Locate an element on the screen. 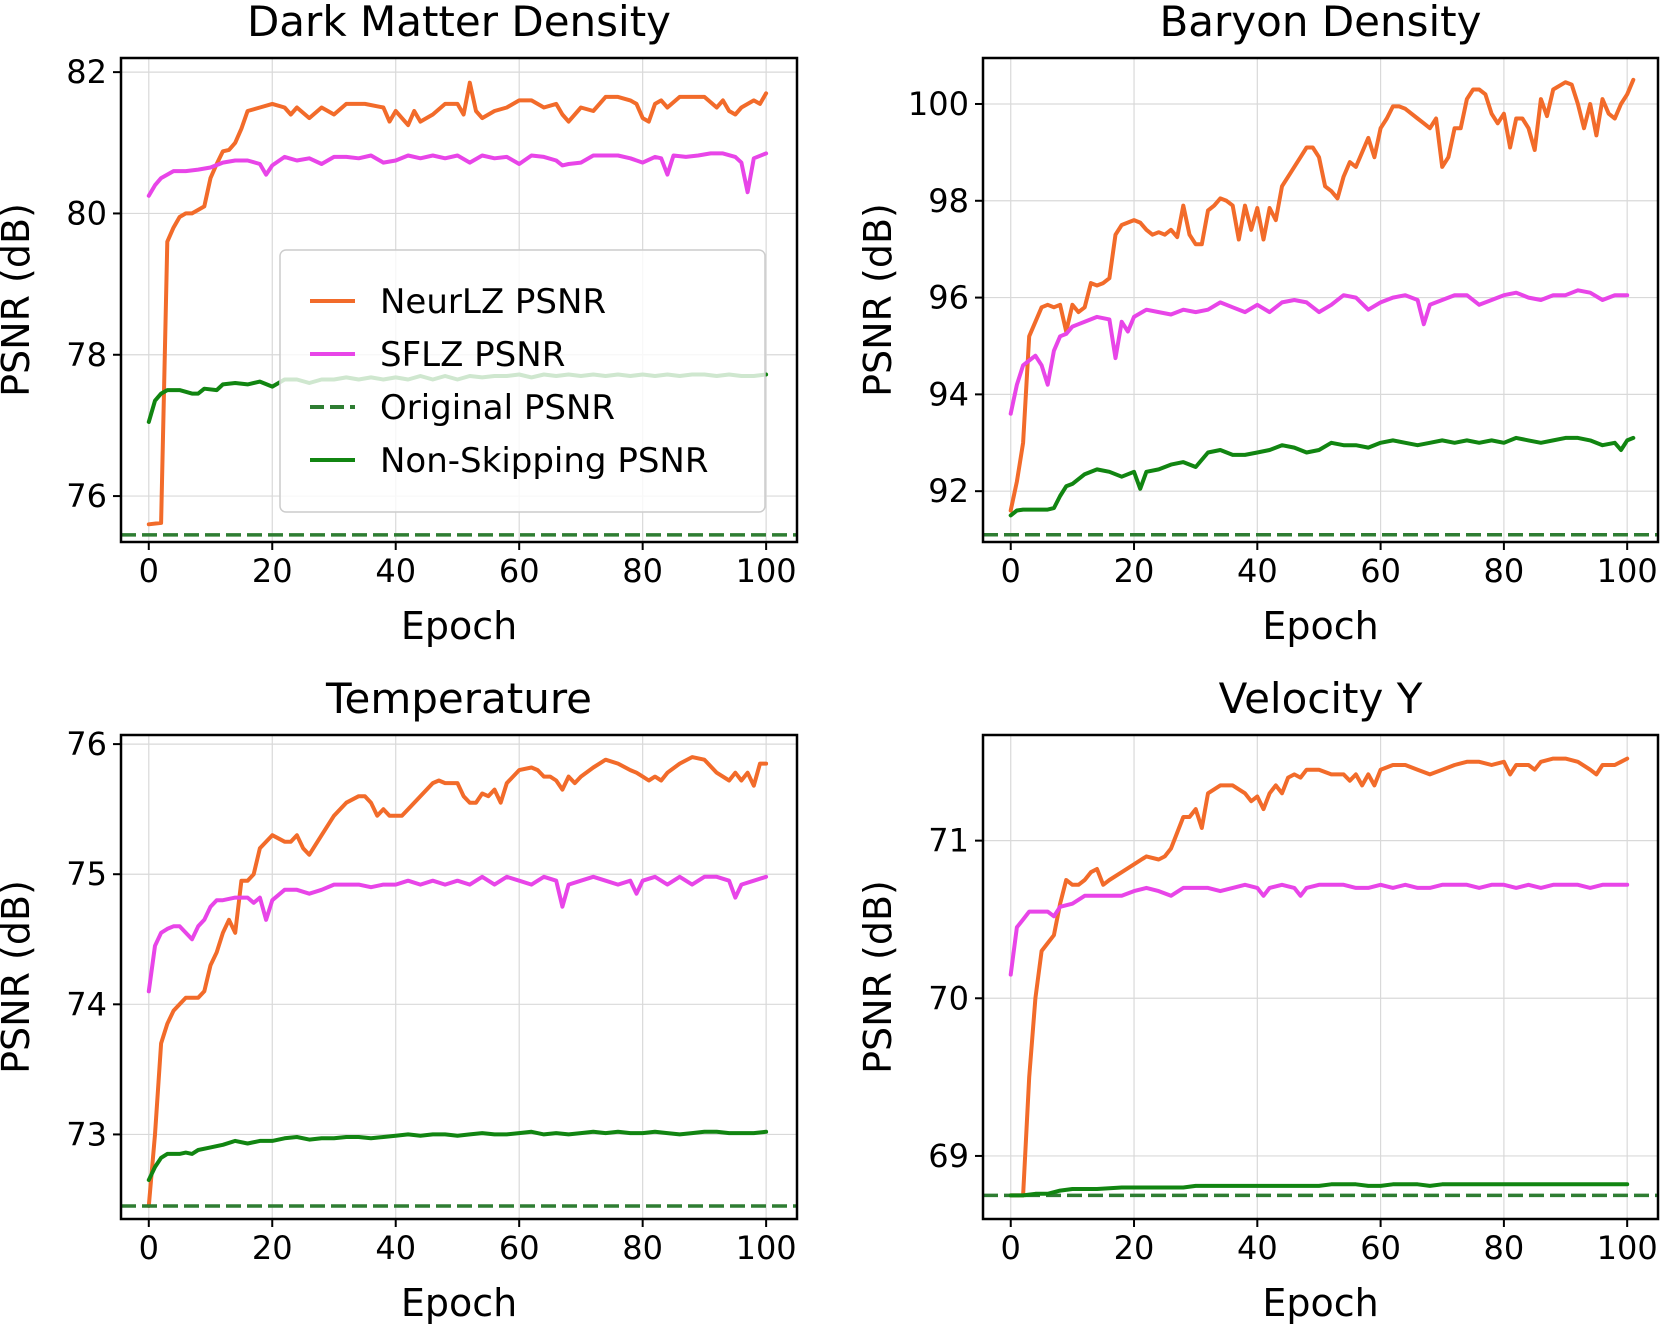  legend-label-neurlz-psnr: NeurLZ PSNR is located at coordinates (493, 302).